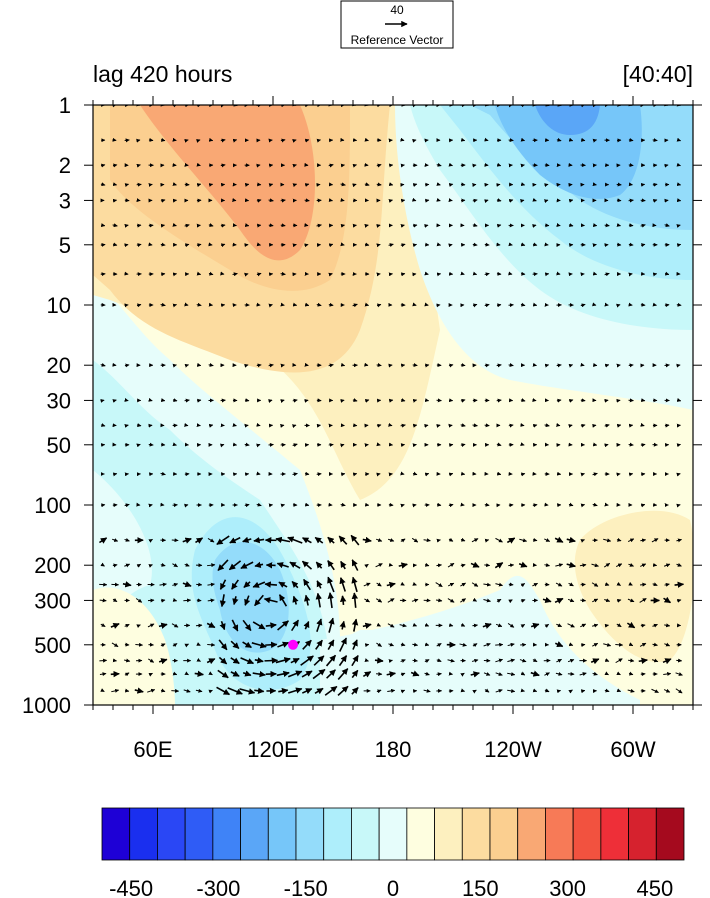 This screenshot has height=898, width=710. Describe the element at coordinates (52, 565) in the screenshot. I see `y-tick-label: 200` at that location.